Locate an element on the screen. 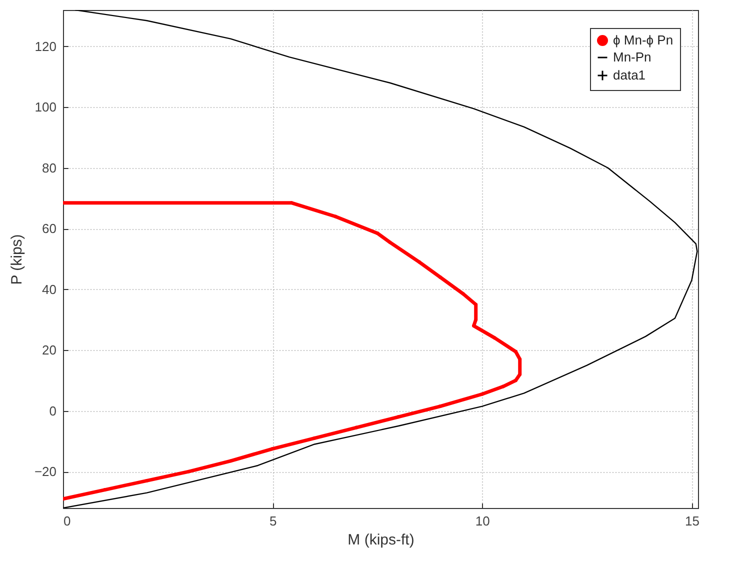 This screenshot has width=740, height=579. x-tick-label: 15 is located at coordinates (692, 521).